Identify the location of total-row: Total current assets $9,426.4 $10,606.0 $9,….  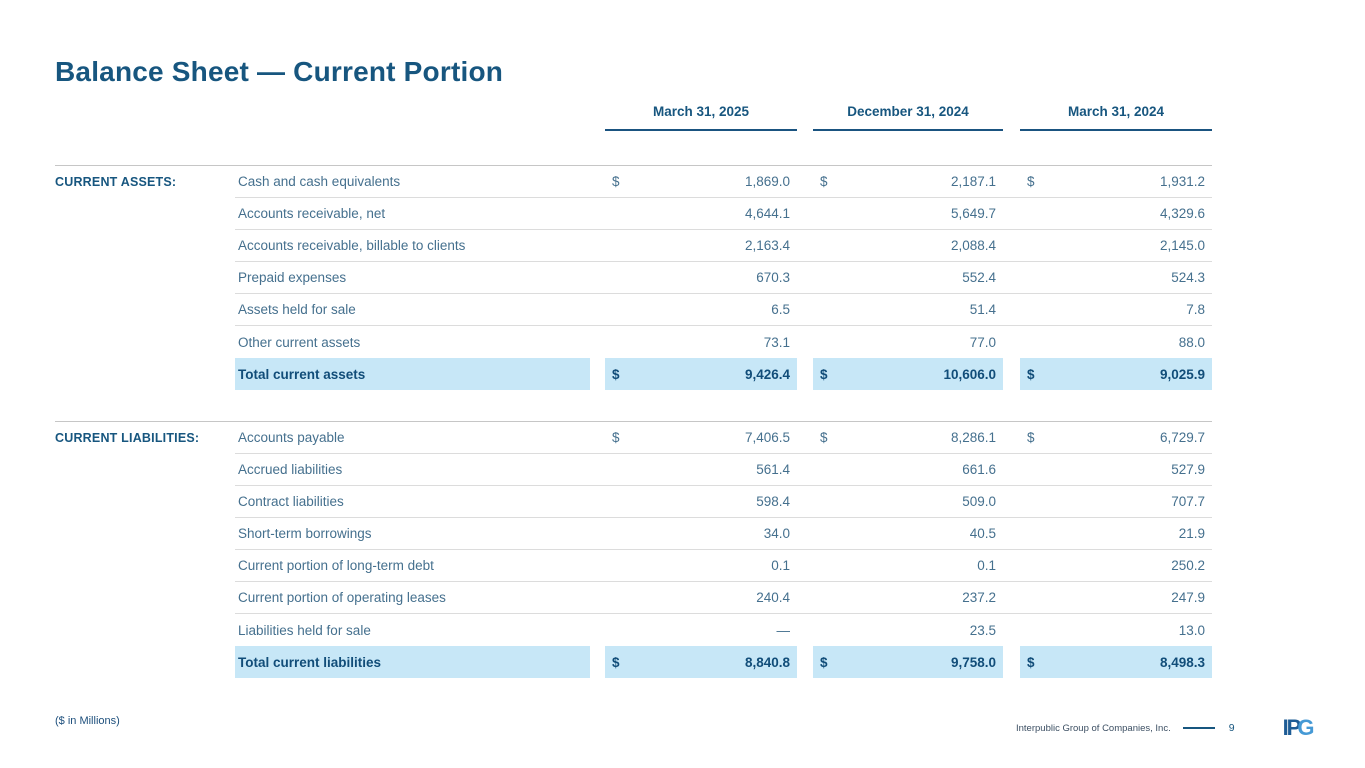
(633, 374).